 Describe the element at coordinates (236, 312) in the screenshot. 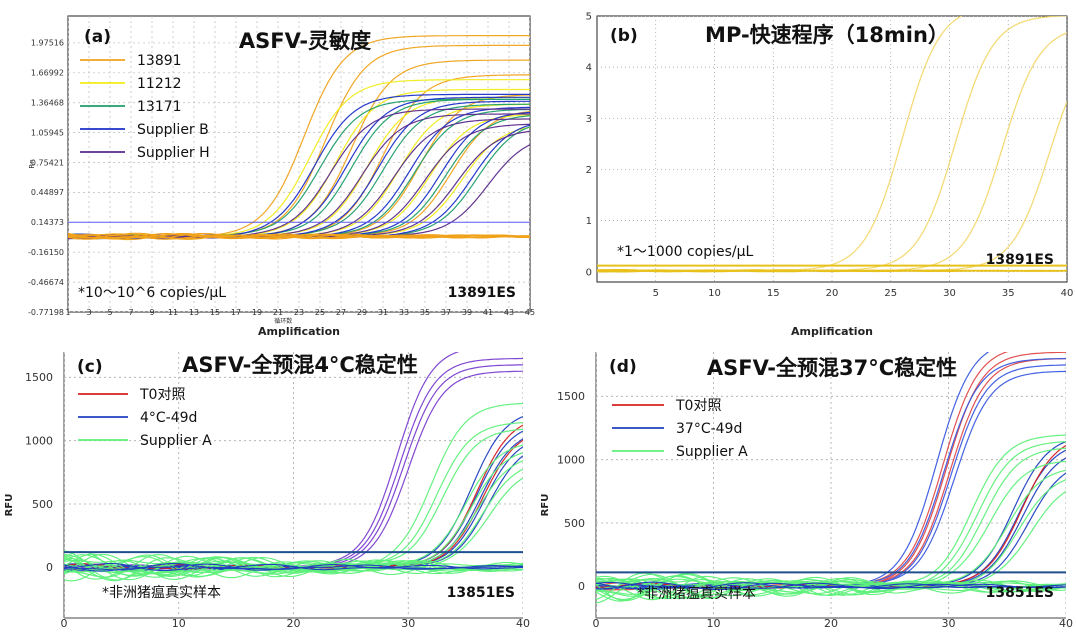

I see `x-tick-label: 17` at that location.